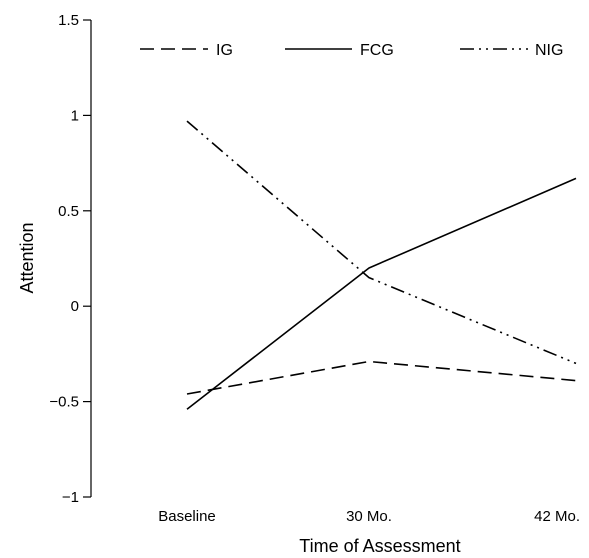  What do you see at coordinates (187, 516) in the screenshot?
I see `x-tick-label: Baseline` at bounding box center [187, 516].